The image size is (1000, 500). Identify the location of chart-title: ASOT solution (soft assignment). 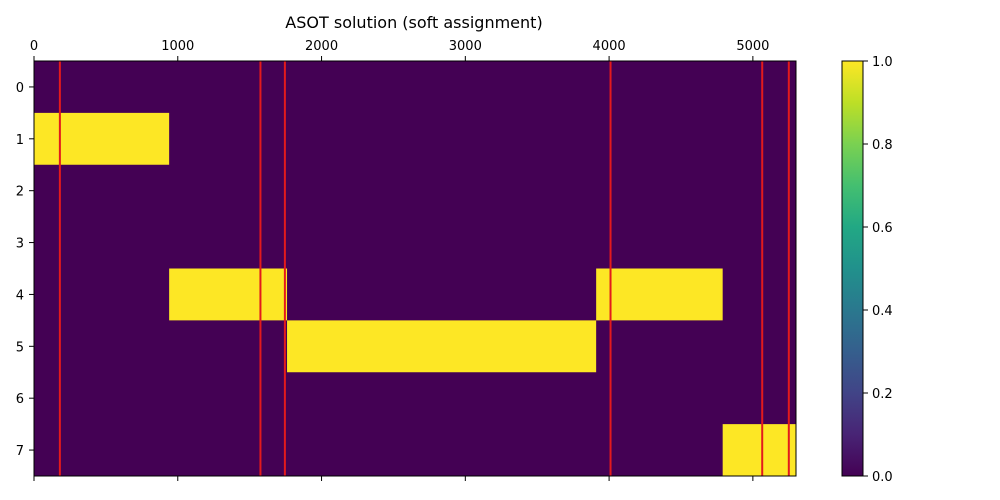
(413, 22).